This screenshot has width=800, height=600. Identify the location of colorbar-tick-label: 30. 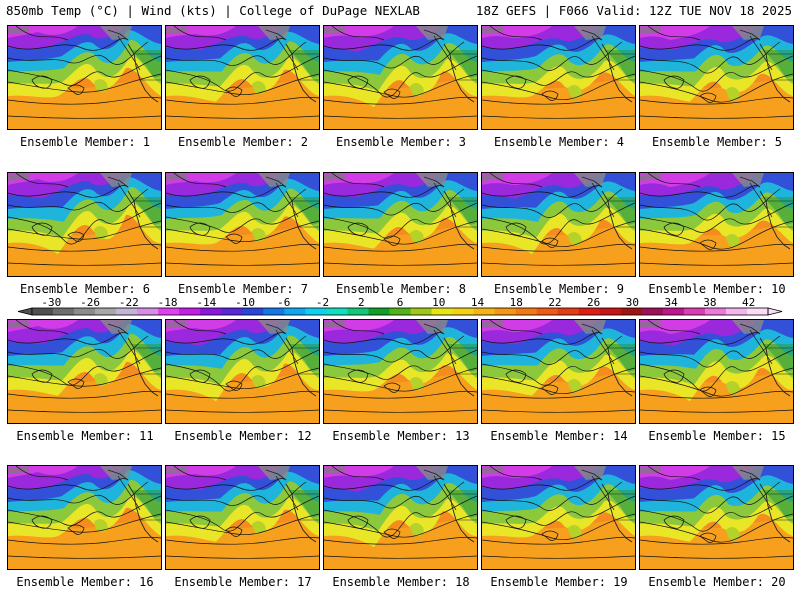
(632, 302).